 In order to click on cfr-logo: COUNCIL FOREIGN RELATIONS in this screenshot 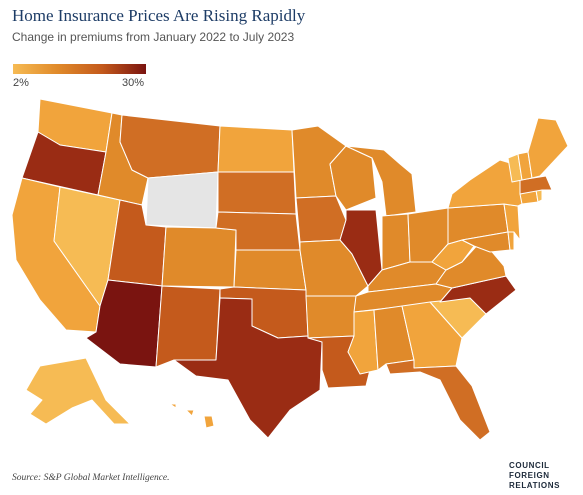, I will do `click(542, 476)`.